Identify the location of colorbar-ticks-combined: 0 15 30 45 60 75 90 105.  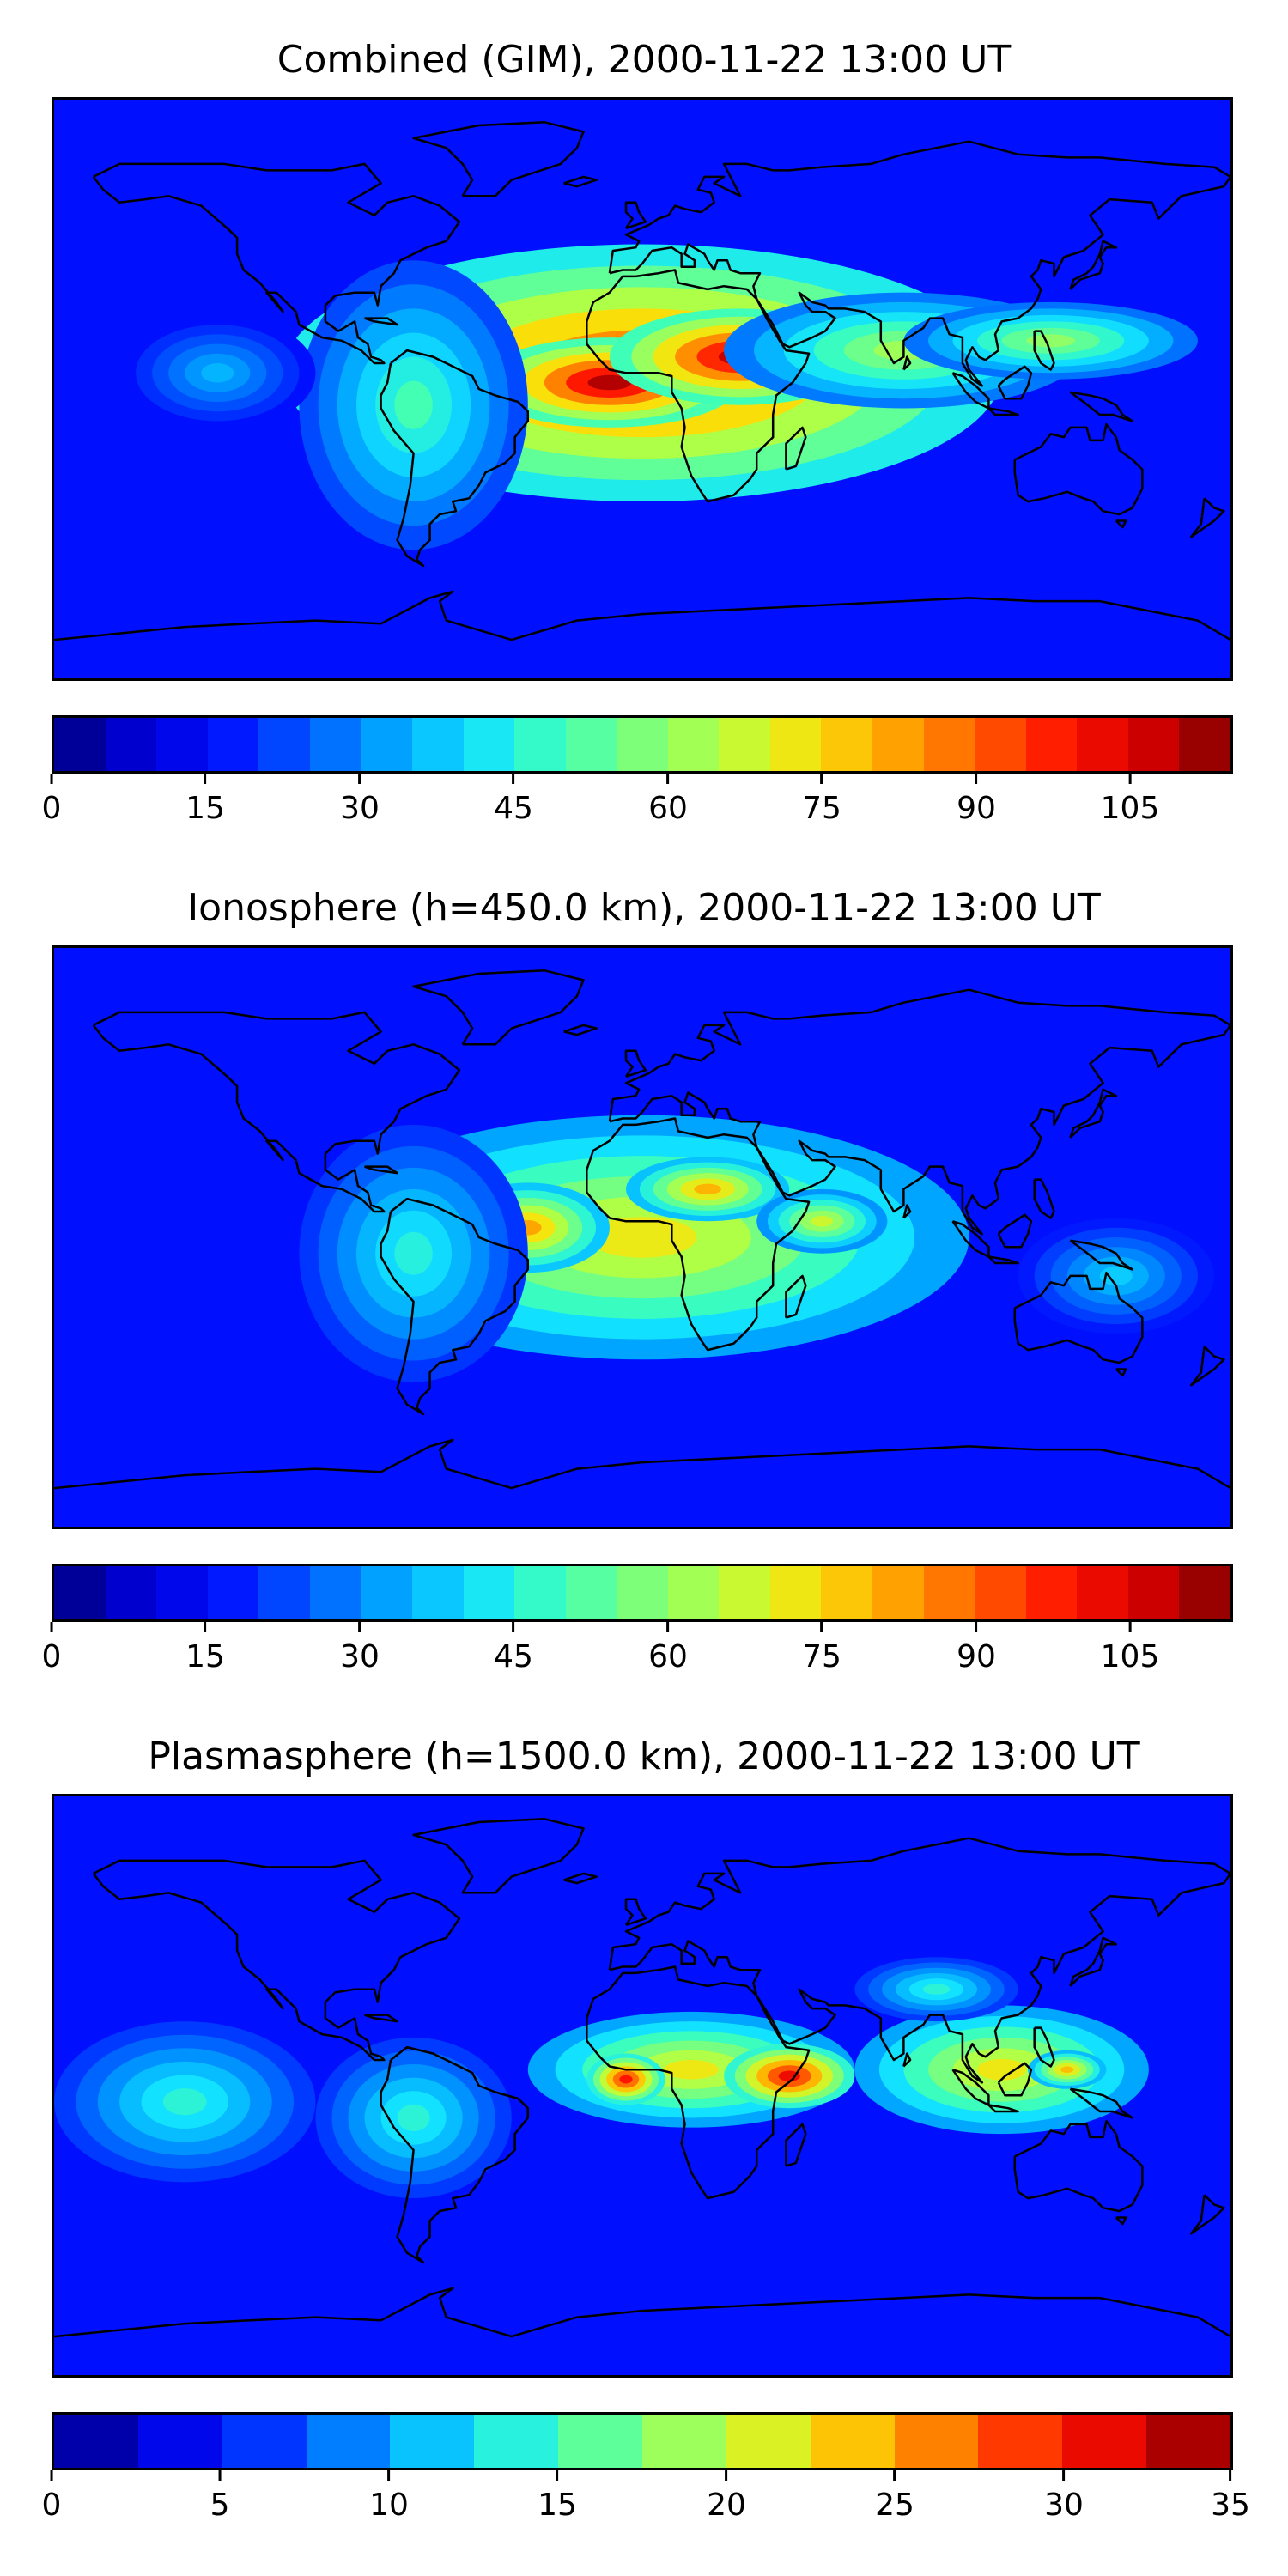
(638, 804).